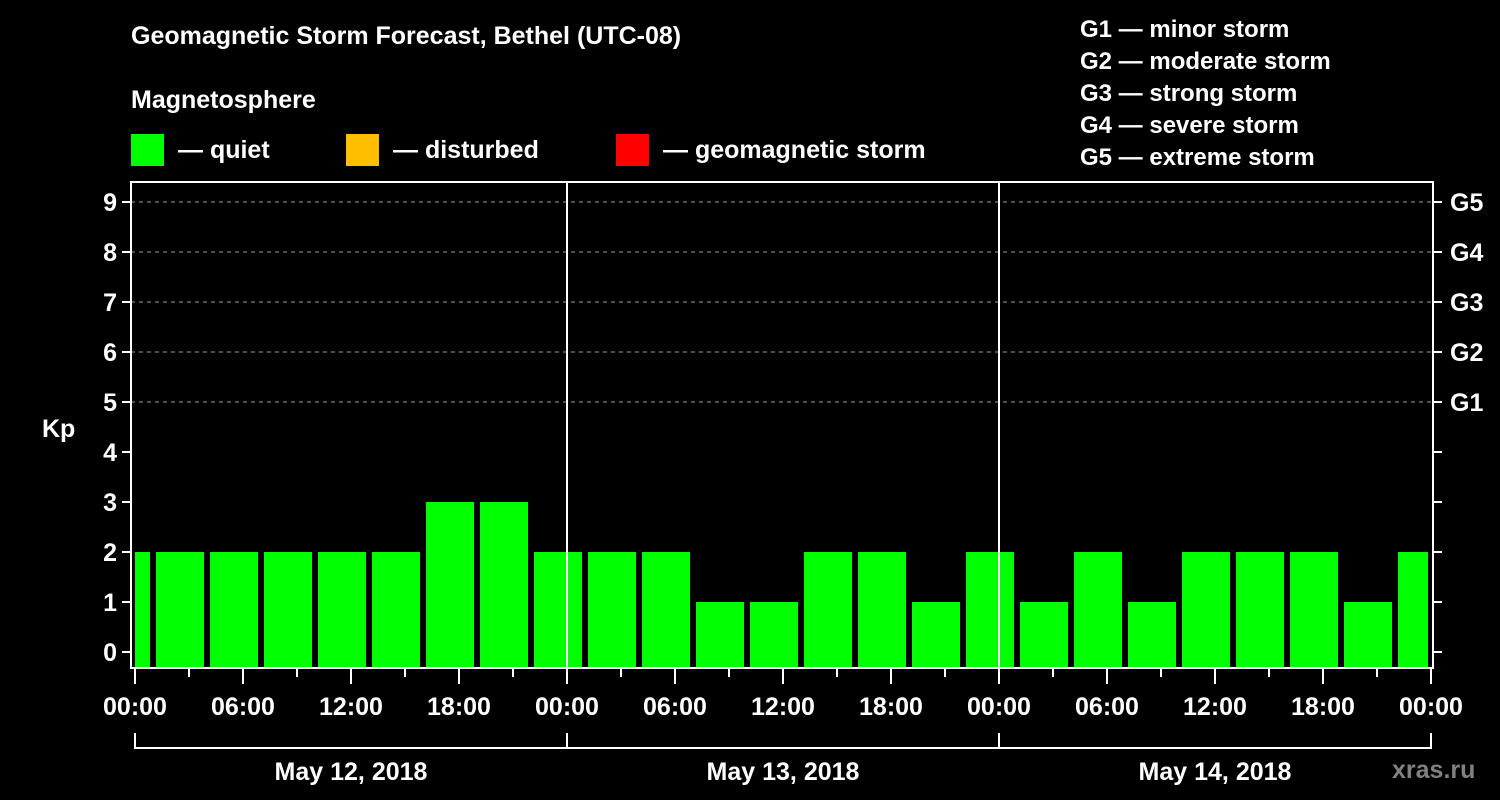  I want to click on legend-disturbed-label: — disturbed, so click(466, 149).